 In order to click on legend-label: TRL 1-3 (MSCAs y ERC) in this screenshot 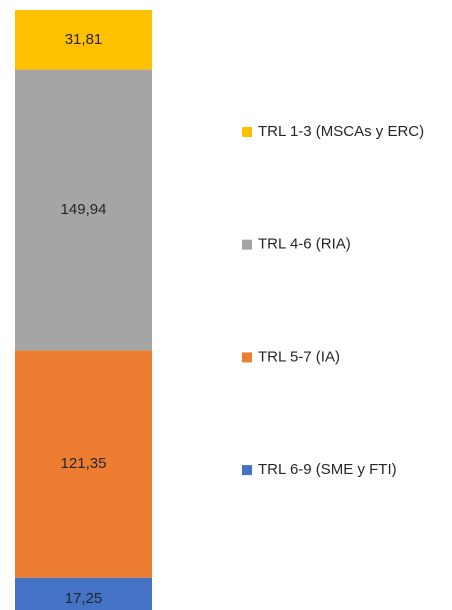, I will do `click(341, 131)`.